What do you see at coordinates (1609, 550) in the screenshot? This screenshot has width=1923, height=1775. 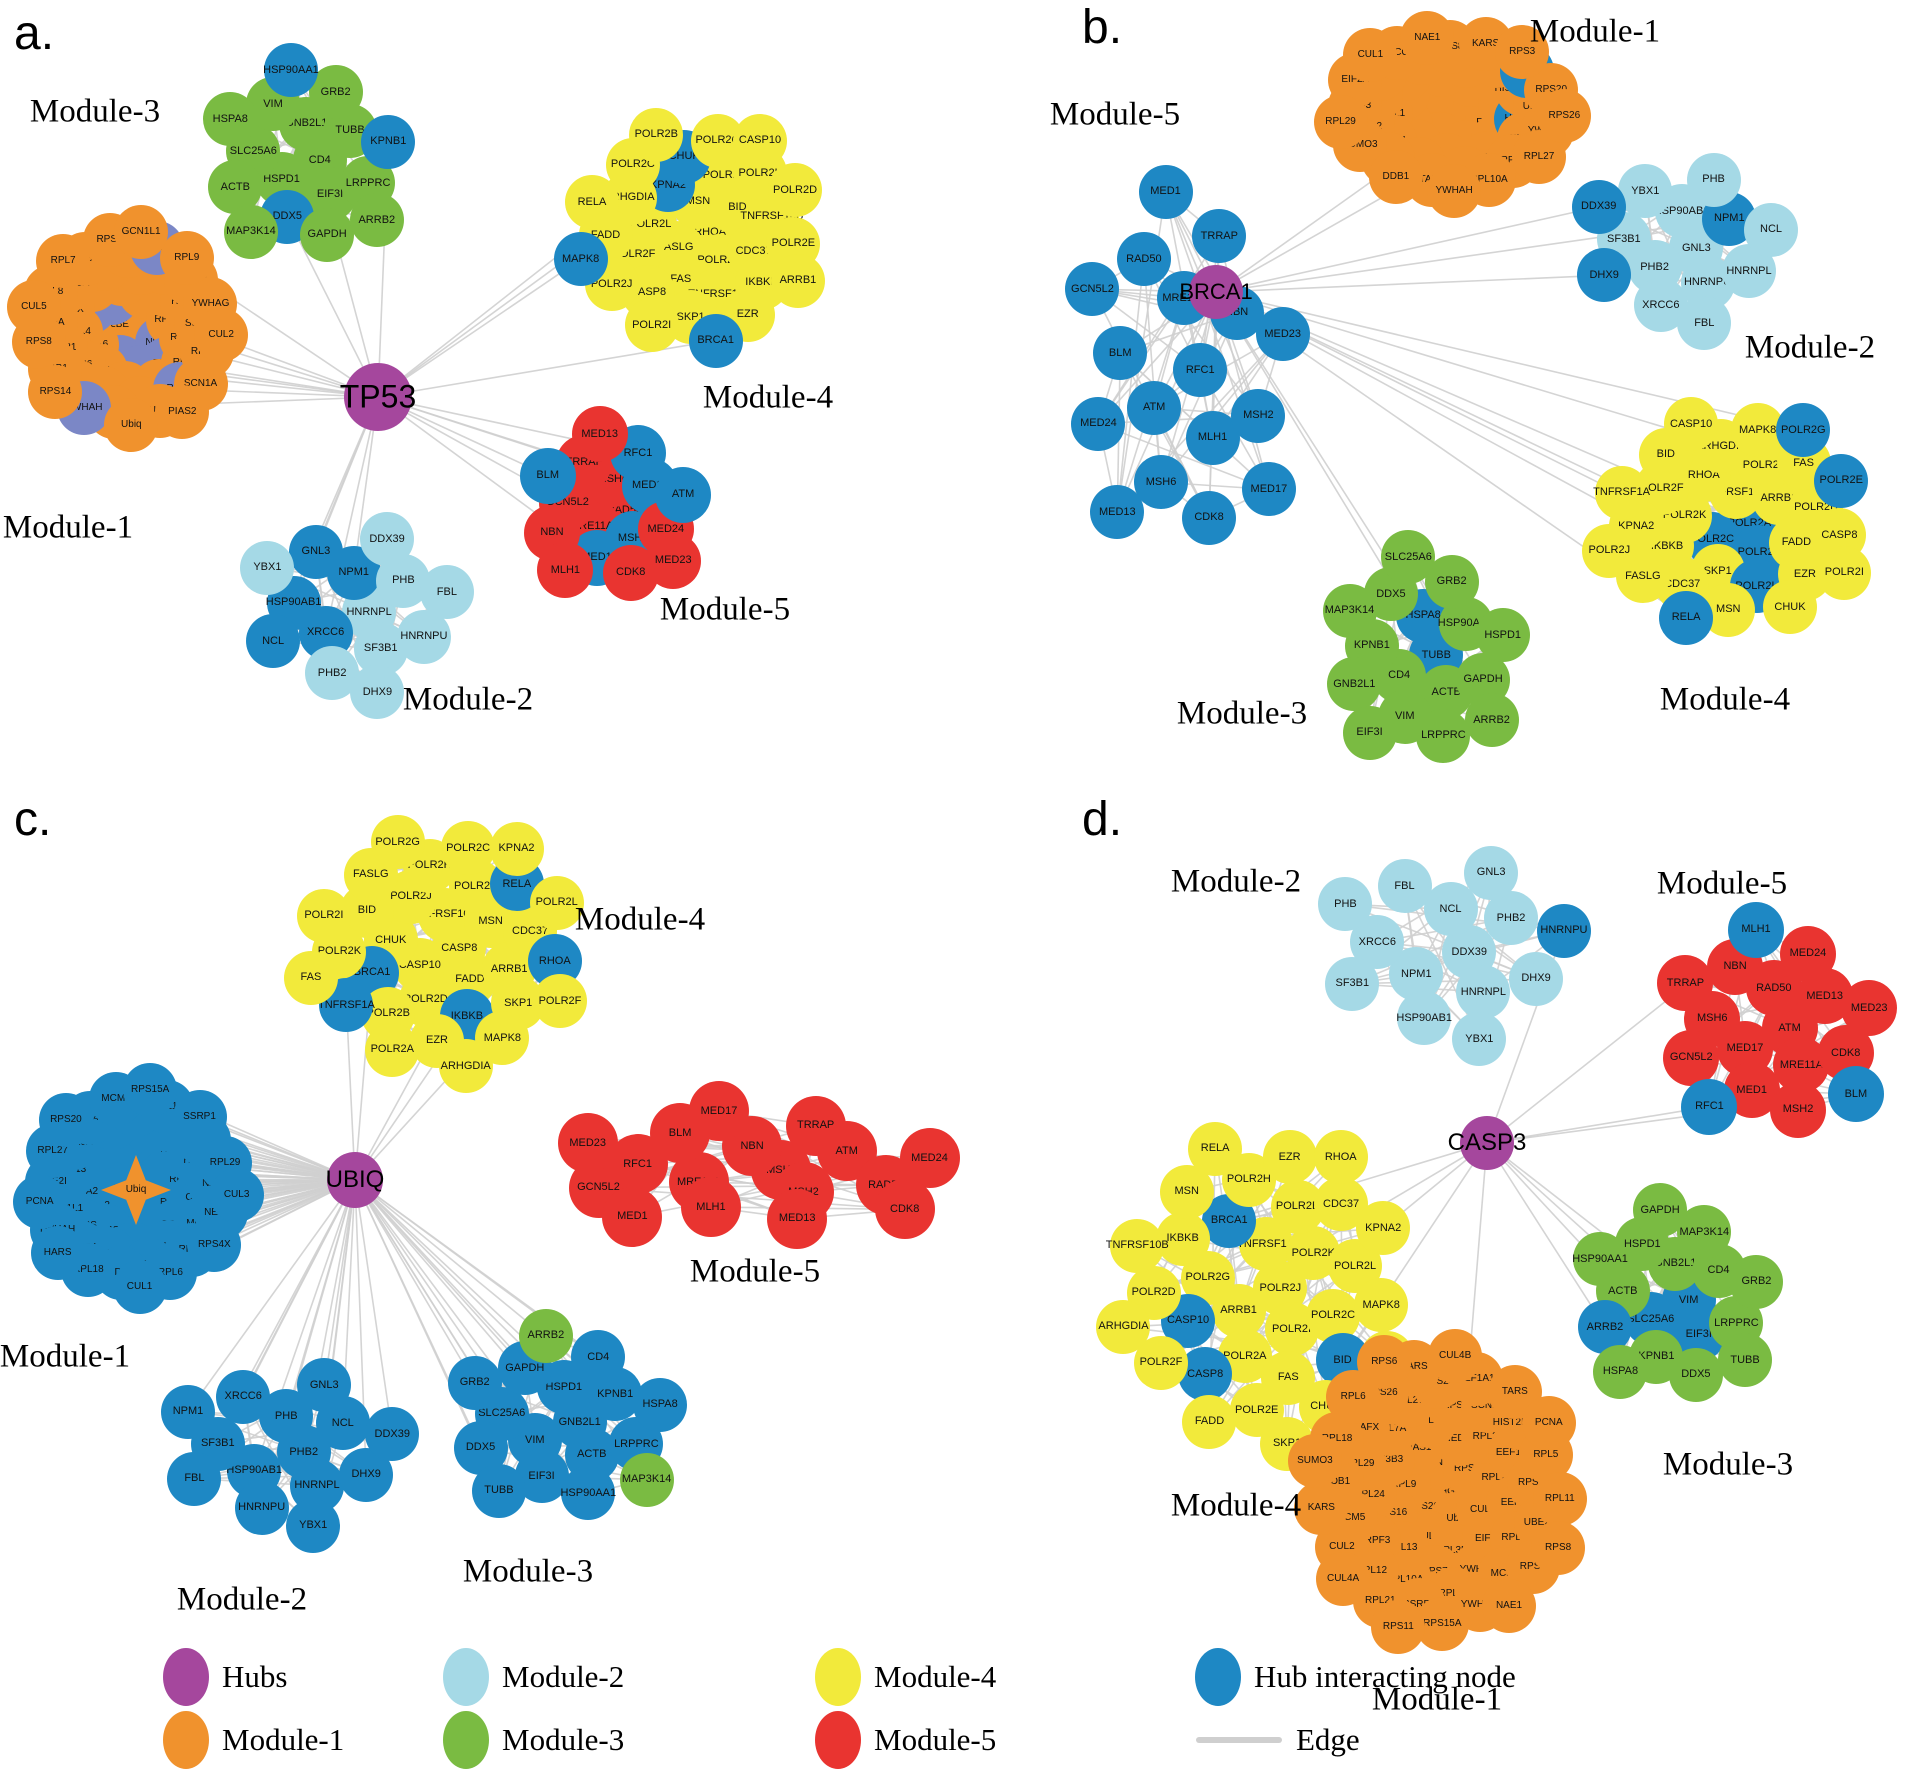 I see `network-node: POLR2J` at bounding box center [1609, 550].